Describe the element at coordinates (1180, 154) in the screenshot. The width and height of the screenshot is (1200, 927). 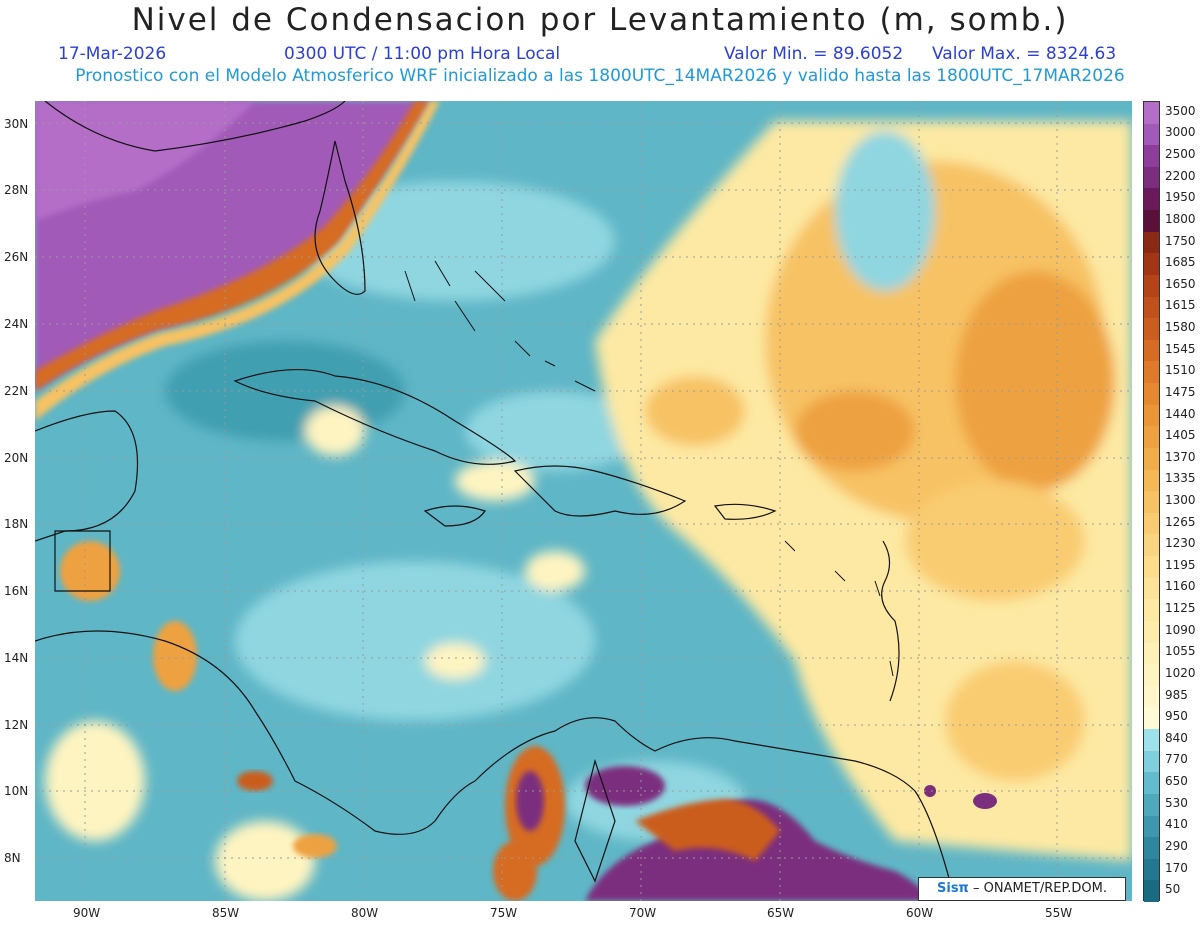
I see `colorbar-label: 2500` at that location.